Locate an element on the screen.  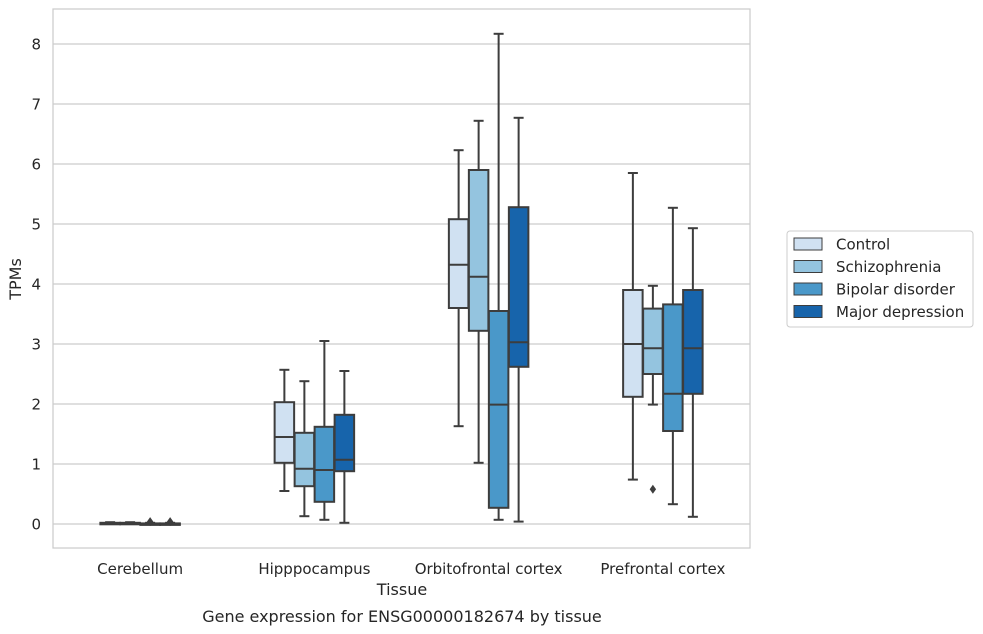
legend-label: Major depression is located at coordinates (900, 312).